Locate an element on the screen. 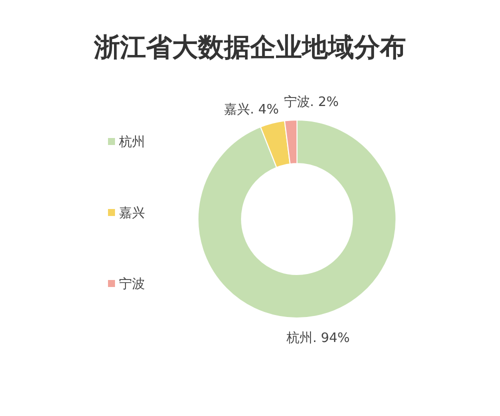 Image resolution: width=500 pixels, height=416 pixels. chart-title: 浙江省大数据企业地域分布 is located at coordinates (249, 48).